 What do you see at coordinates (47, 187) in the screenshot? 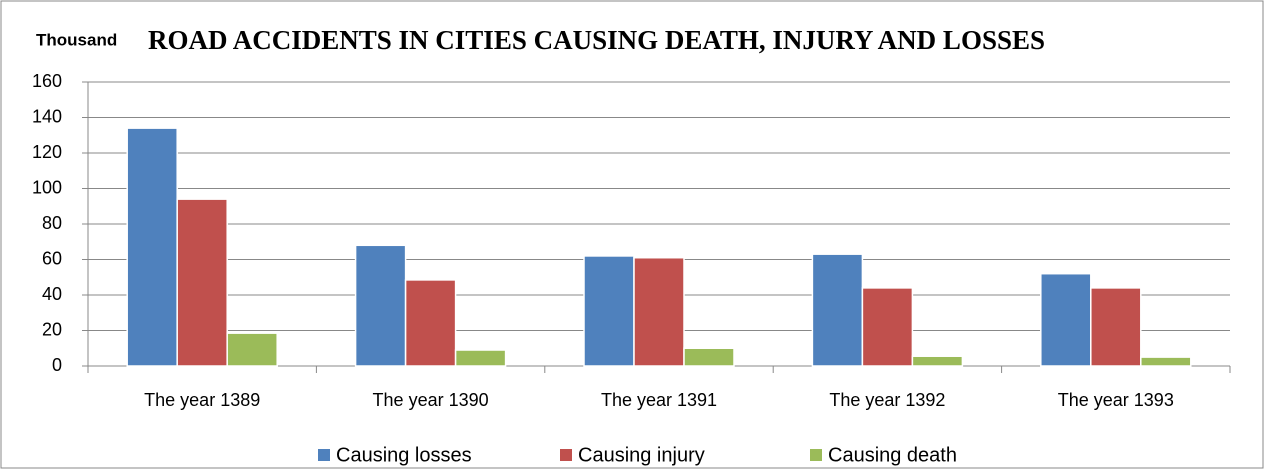
I see `y-tick-label: 100` at bounding box center [47, 187].